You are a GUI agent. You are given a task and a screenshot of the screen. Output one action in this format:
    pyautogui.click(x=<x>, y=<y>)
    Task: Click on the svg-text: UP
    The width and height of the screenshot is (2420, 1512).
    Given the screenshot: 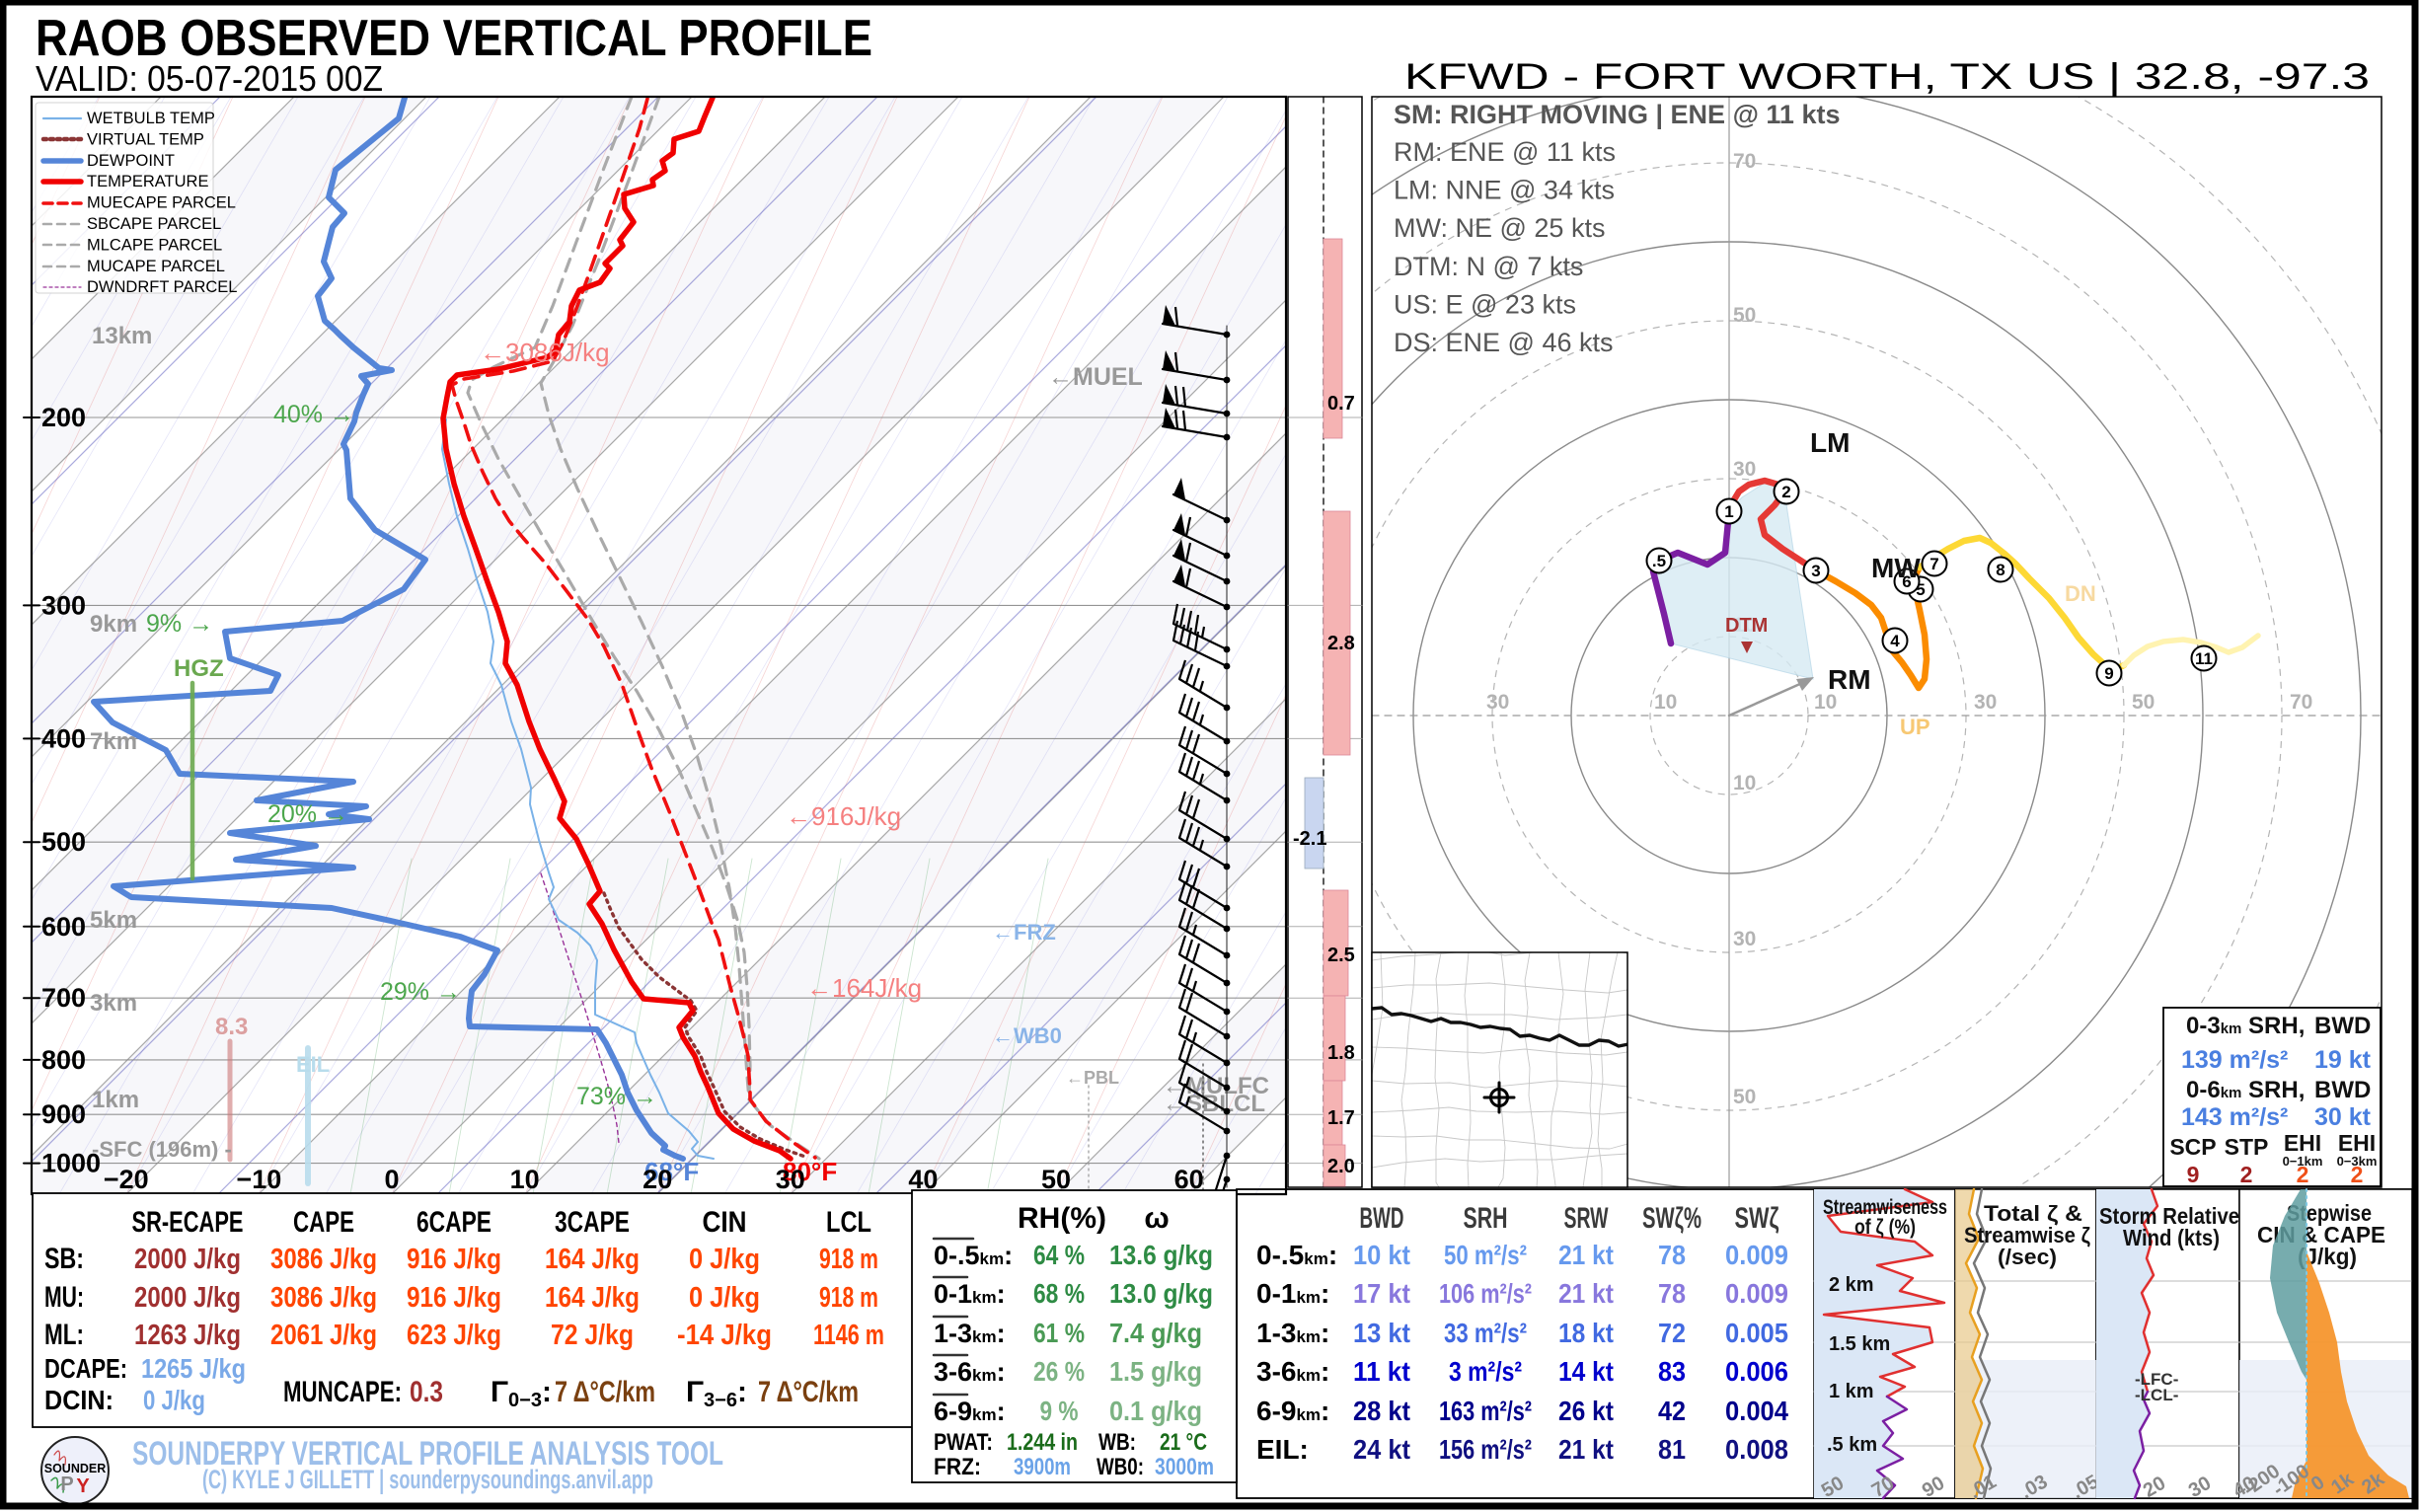 What is the action you would take?
    pyautogui.click(x=1915, y=727)
    